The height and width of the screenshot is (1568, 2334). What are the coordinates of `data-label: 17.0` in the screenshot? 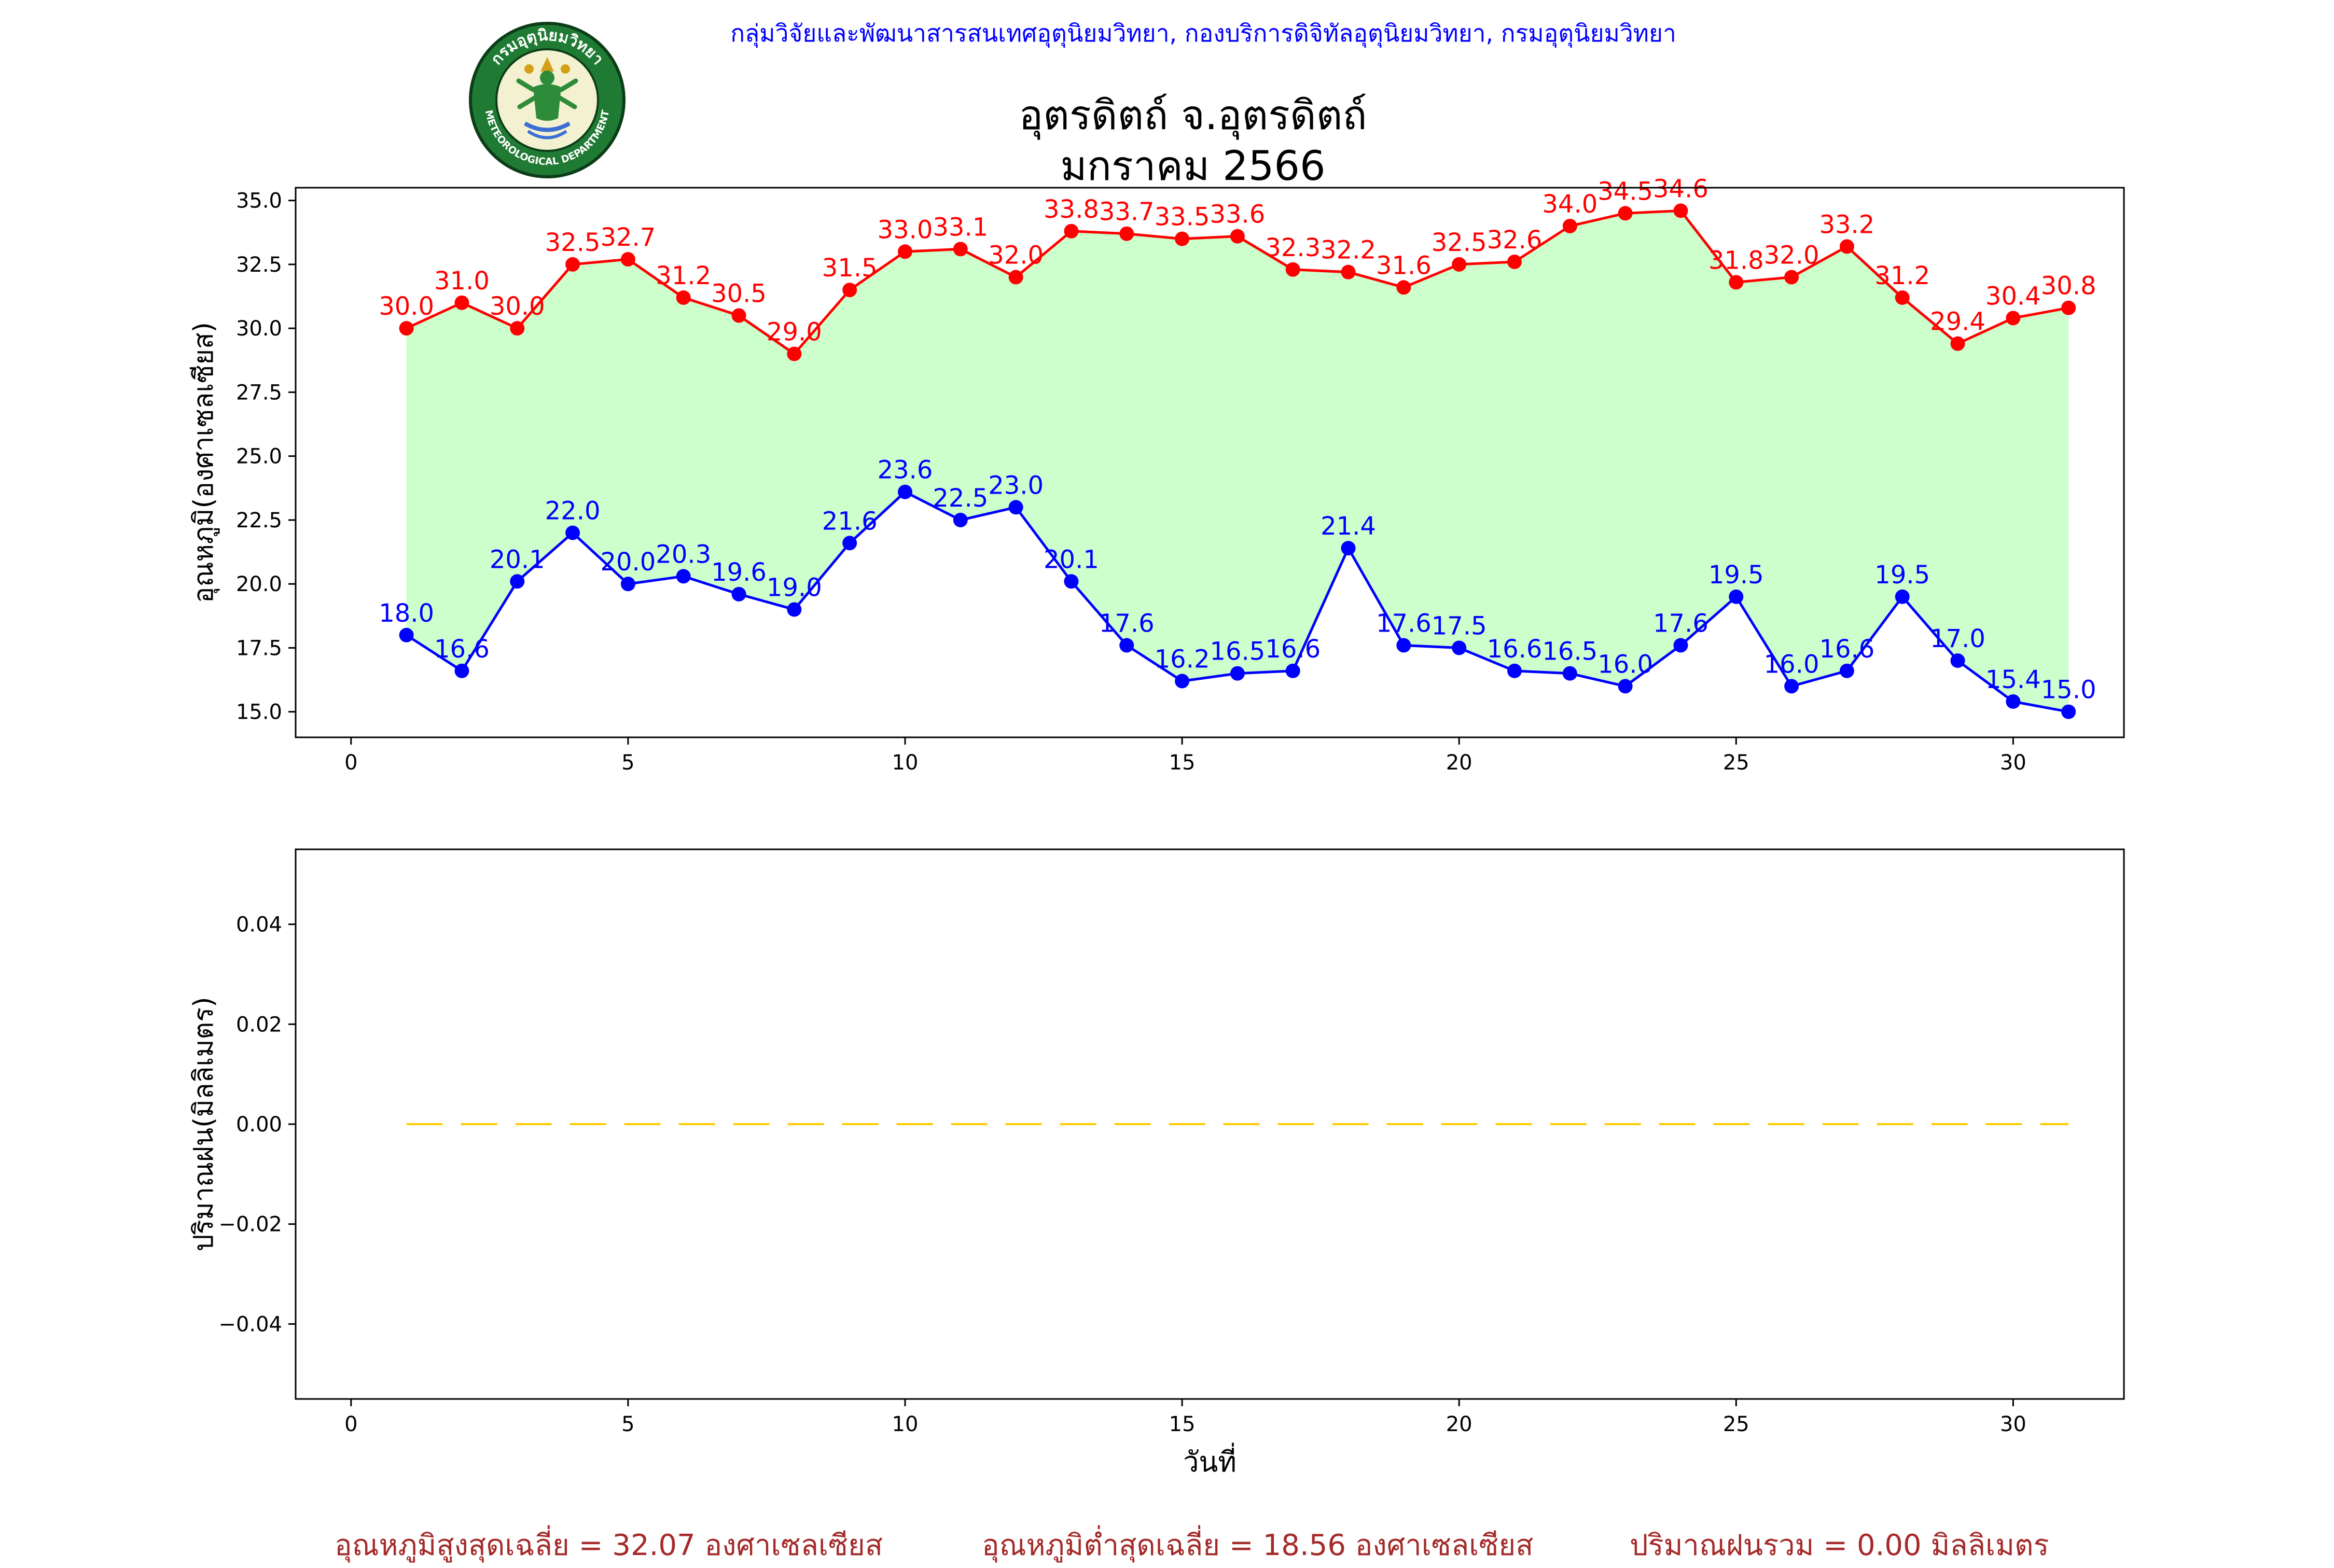 It's located at (1958, 638).